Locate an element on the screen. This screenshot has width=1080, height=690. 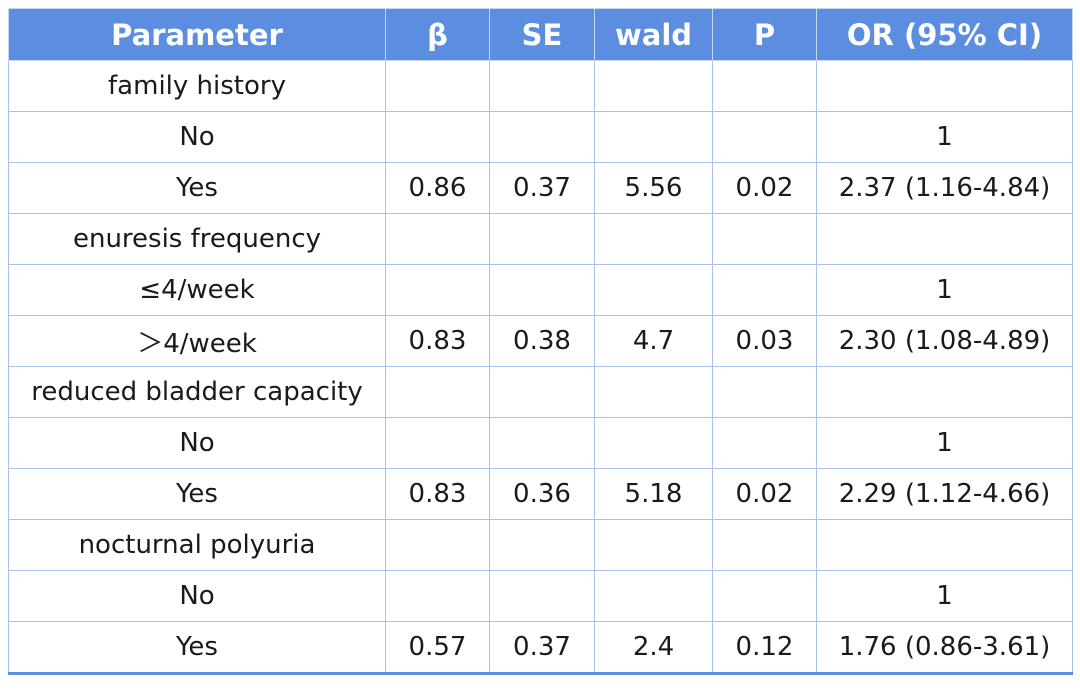
cell-p: 0.12 is located at coordinates (764, 648).